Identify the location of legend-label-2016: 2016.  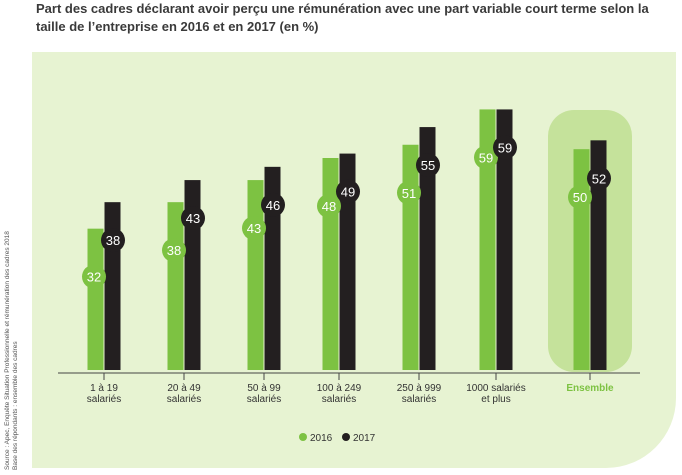
(321, 438).